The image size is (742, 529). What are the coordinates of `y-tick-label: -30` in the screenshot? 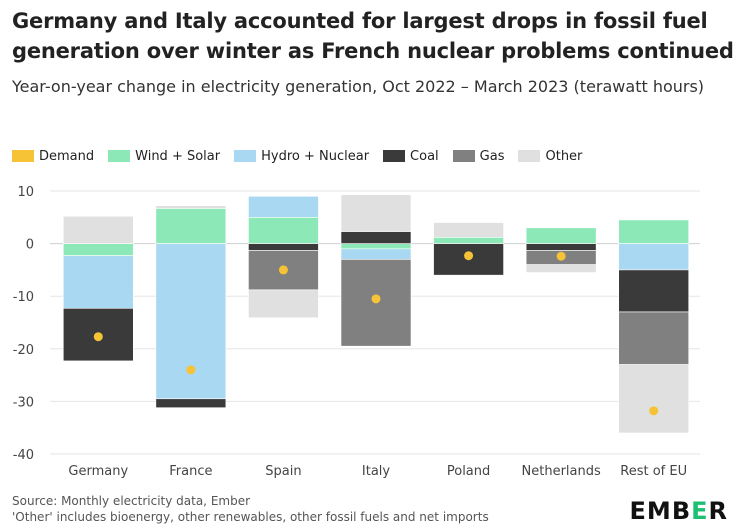 It's located at (23, 402).